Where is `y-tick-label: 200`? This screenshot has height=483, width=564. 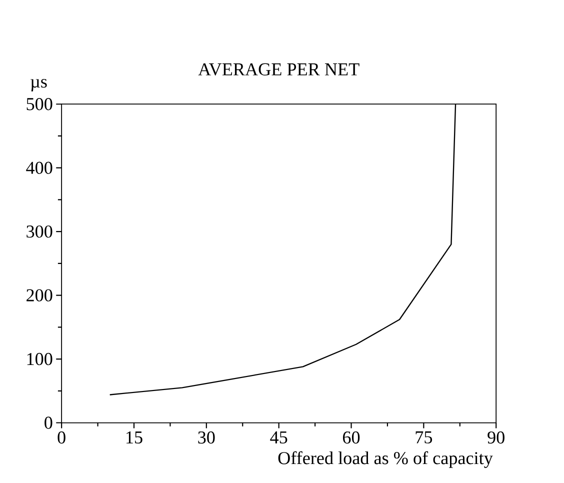
y-tick-label: 200 is located at coordinates (39, 295).